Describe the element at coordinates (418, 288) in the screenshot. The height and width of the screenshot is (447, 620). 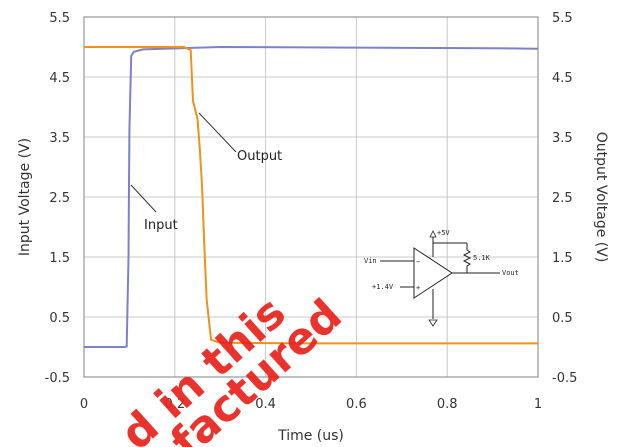
I see `plus-sign: +` at that location.